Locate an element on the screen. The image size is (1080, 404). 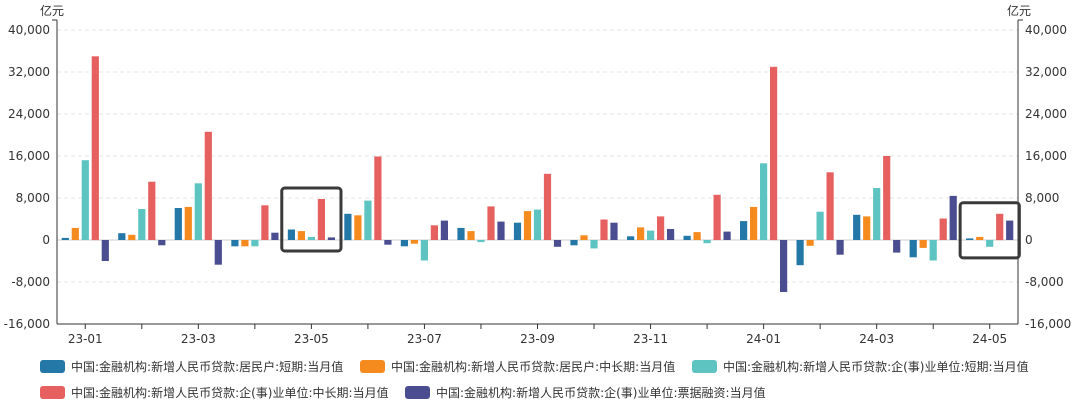
y-unit-label-right: 亿元 is located at coordinates (1019, 10).